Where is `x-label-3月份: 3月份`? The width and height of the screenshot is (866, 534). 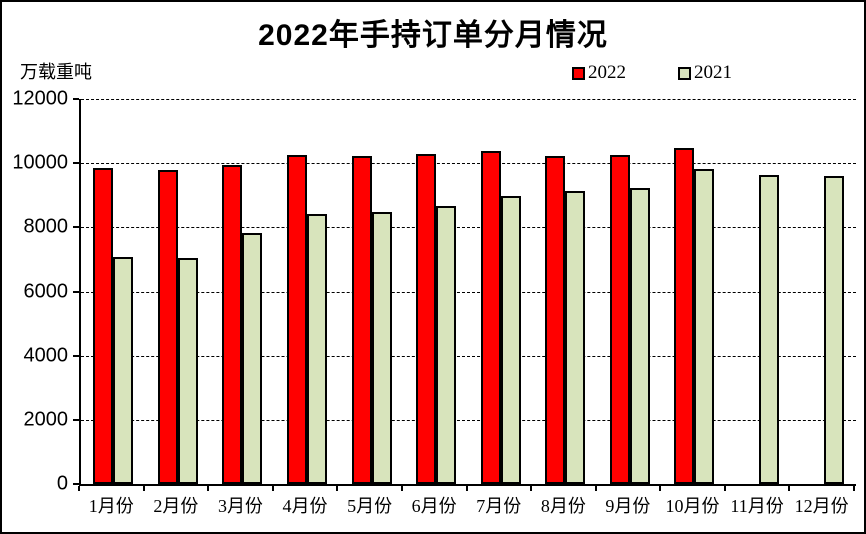
x-label-3月份: 3月份 is located at coordinates (240, 506).